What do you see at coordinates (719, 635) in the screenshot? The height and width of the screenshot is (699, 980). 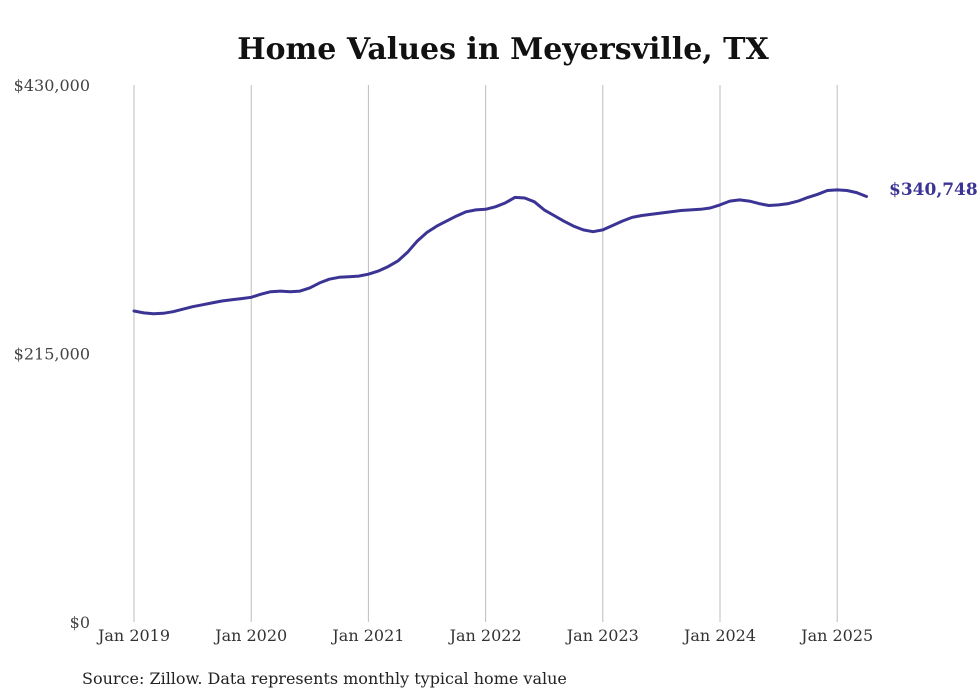 I see `x-tick-label: Jan 2024` at bounding box center [719, 635].